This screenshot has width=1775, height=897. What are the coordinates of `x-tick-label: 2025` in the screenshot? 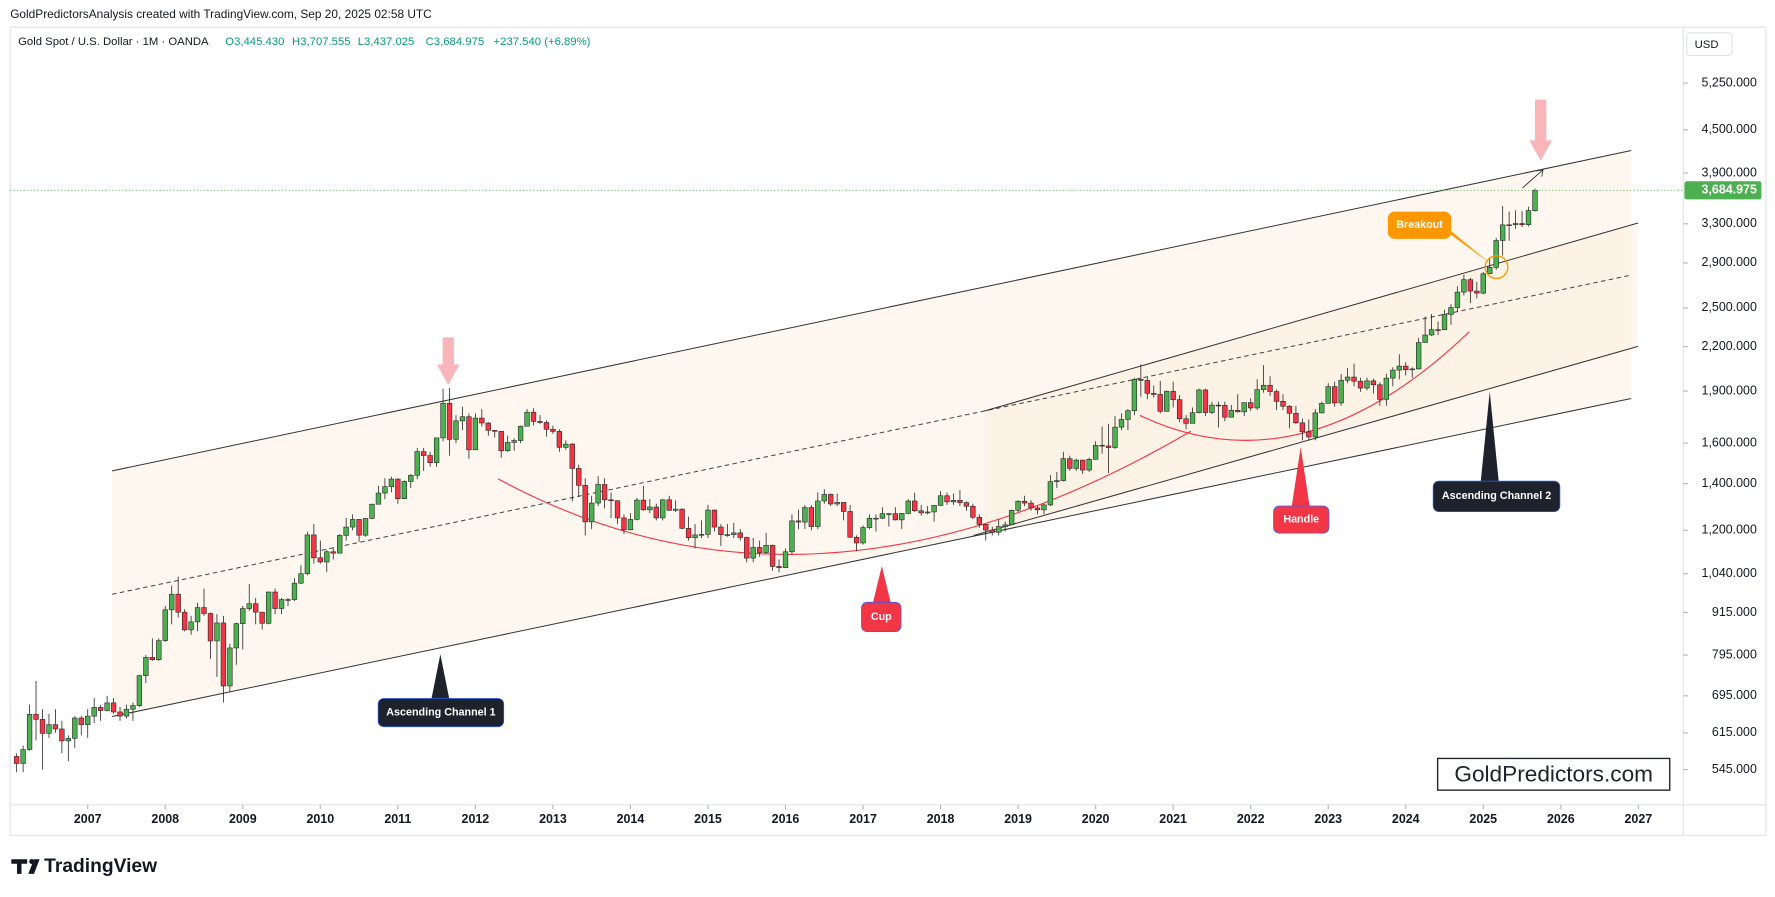 It's located at (1483, 819).